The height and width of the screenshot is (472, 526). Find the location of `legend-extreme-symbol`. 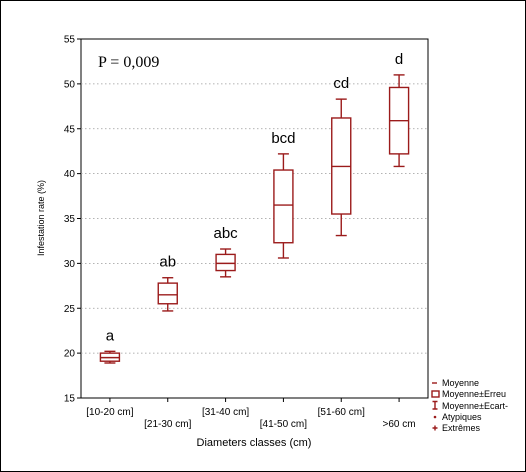

legend-extreme-symbol is located at coordinates (435, 428).